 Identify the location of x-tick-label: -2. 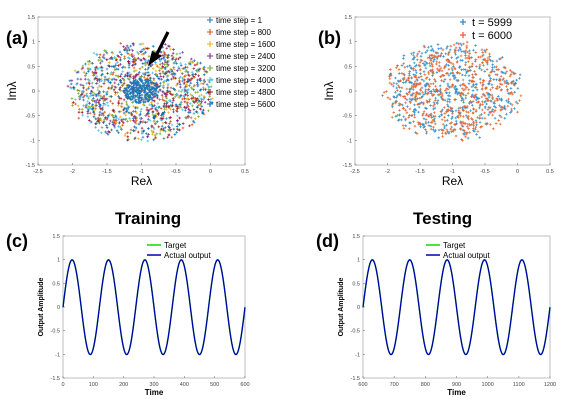
(387, 172).